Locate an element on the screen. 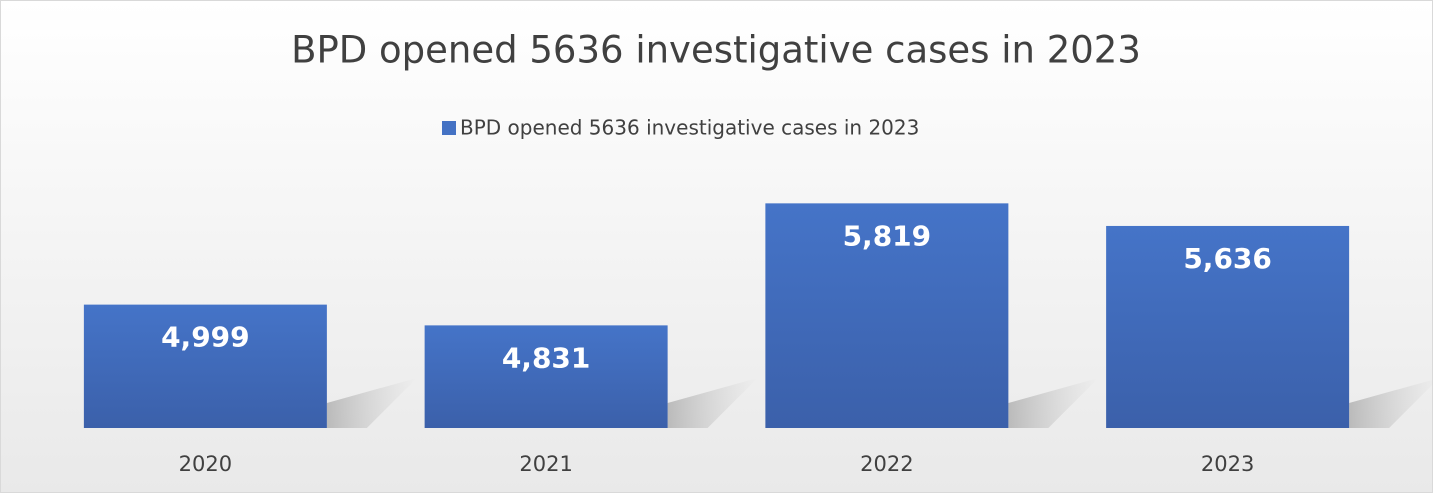  x-tick-label: 2023 is located at coordinates (1227, 464).